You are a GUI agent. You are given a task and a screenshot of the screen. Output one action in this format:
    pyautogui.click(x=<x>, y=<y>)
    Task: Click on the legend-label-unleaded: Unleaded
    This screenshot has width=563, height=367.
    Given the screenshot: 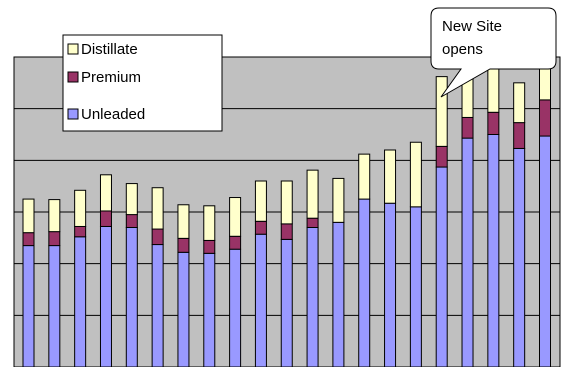 What is the action you would take?
    pyautogui.click(x=113, y=114)
    